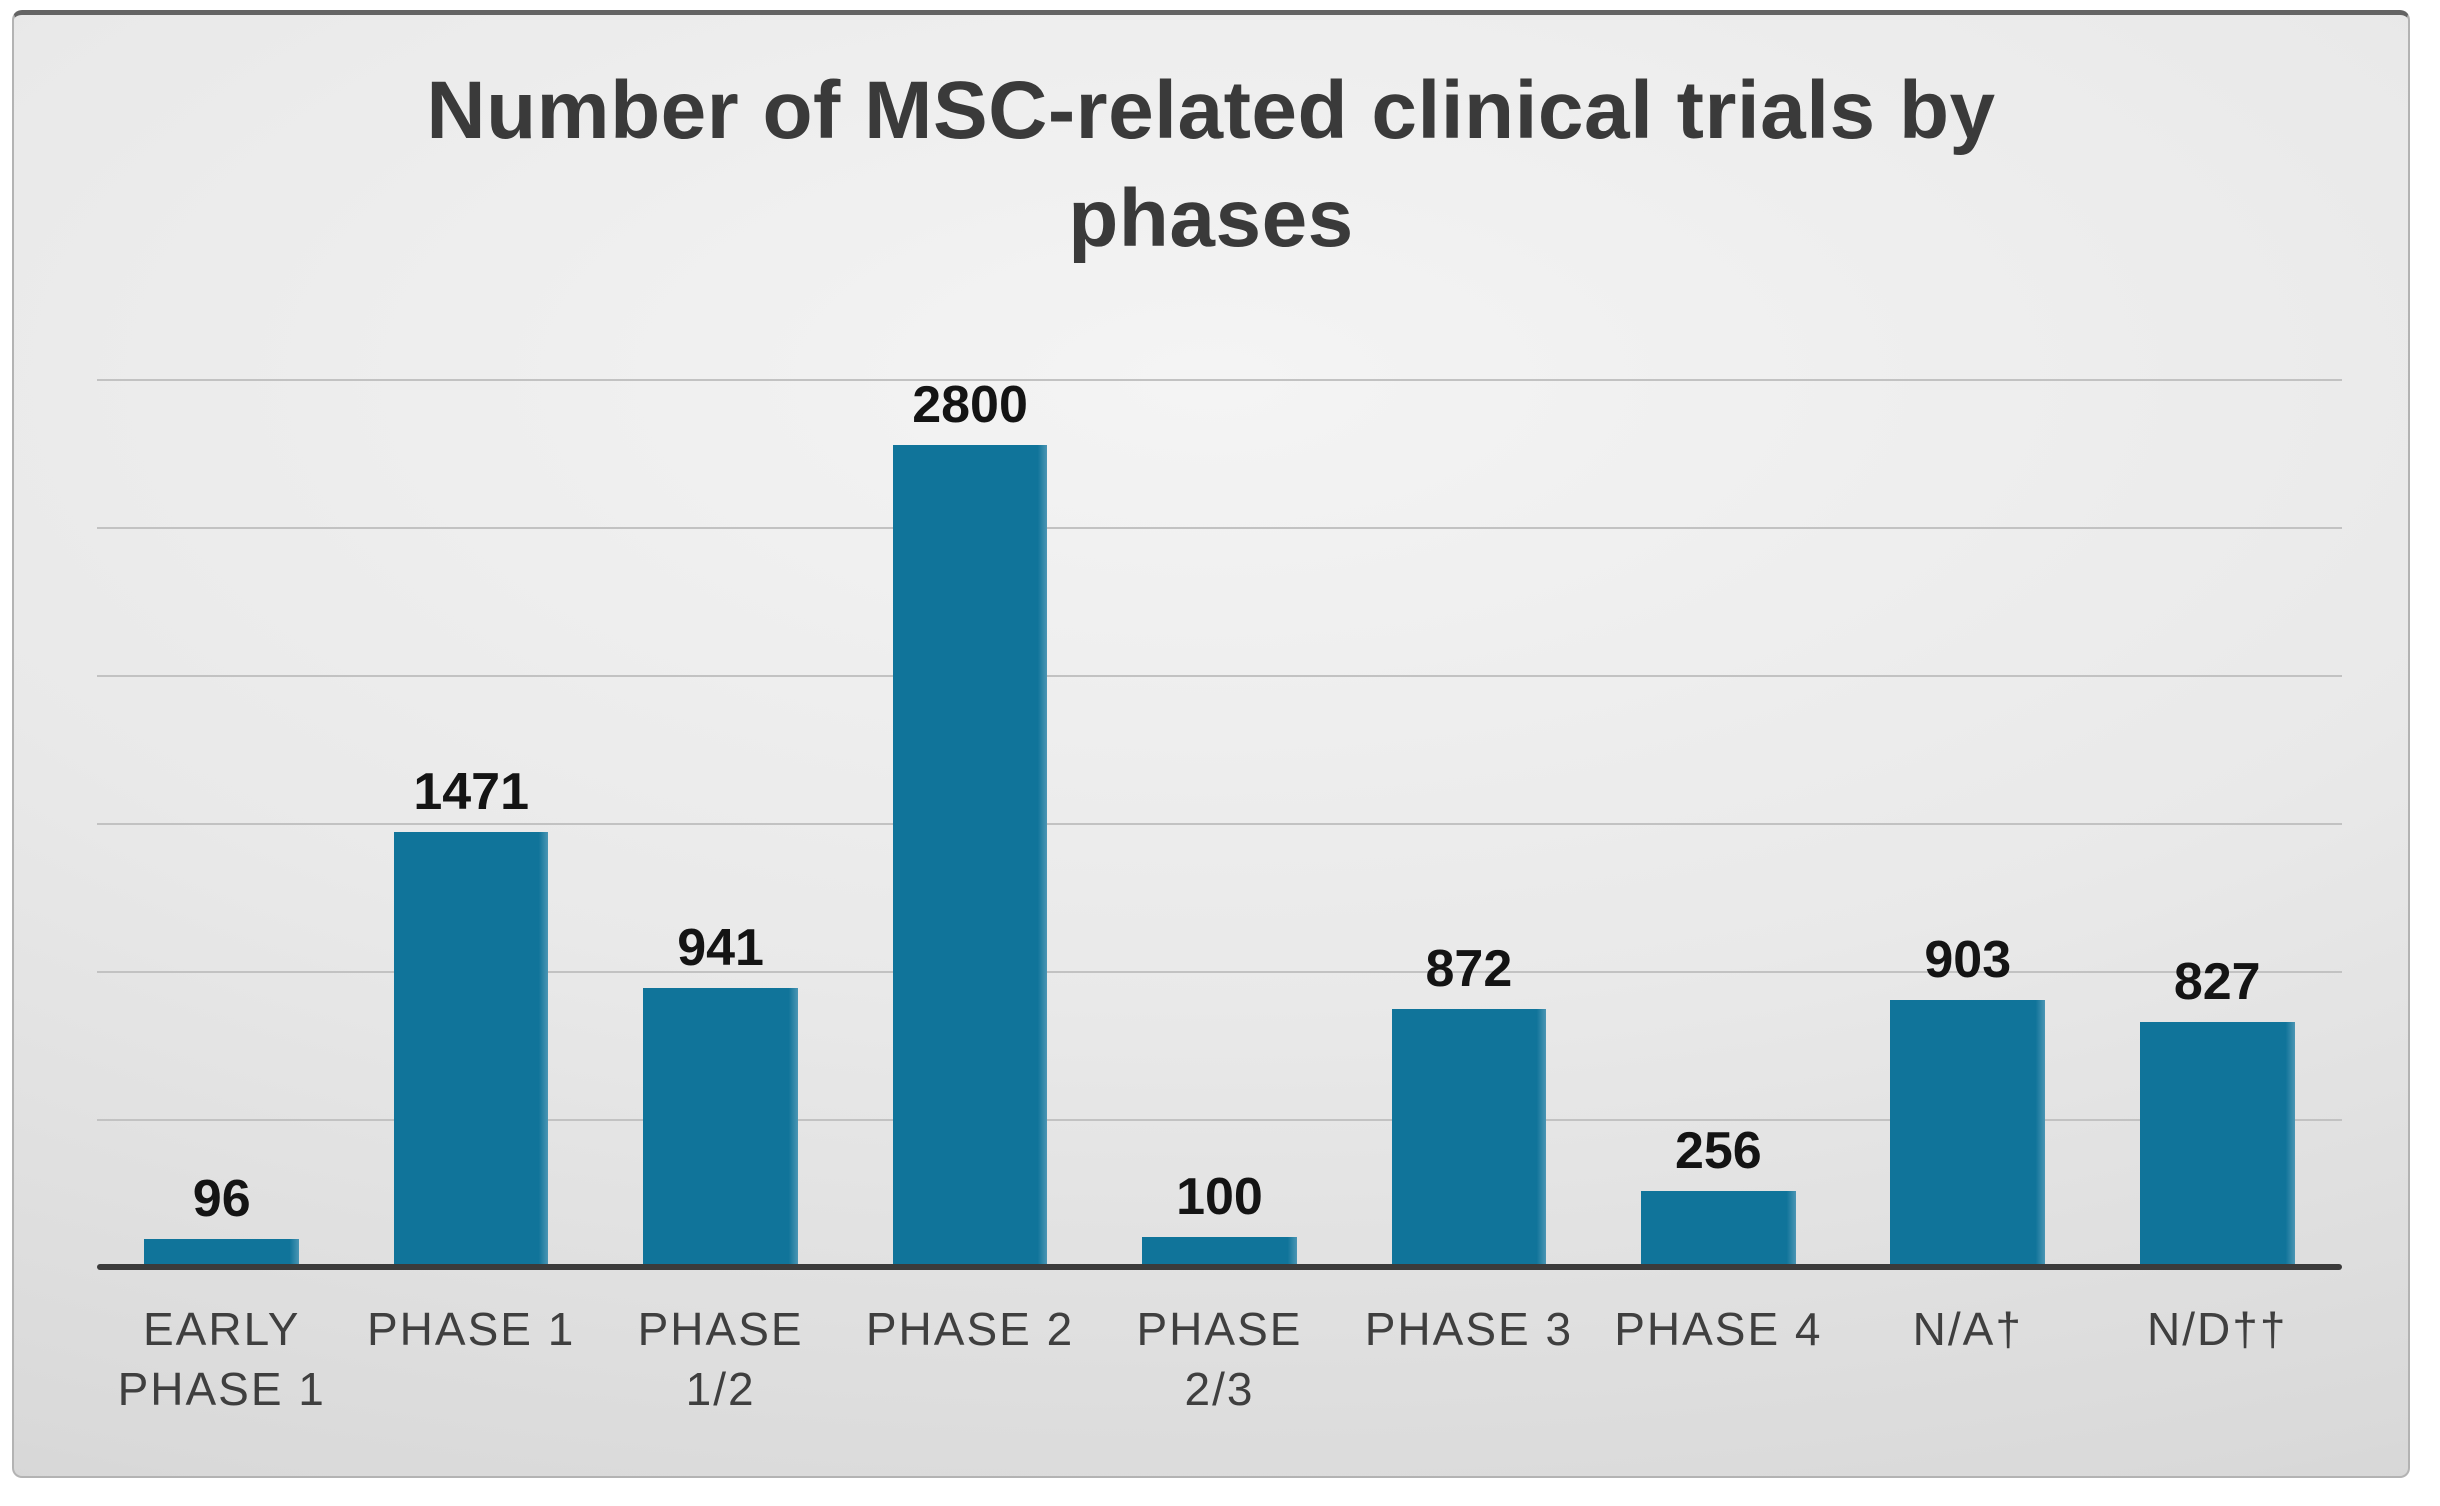 Image resolution: width=2440 pixels, height=1506 pixels. What do you see at coordinates (2217, 982) in the screenshot?
I see `bar-value-label: 827` at bounding box center [2217, 982].